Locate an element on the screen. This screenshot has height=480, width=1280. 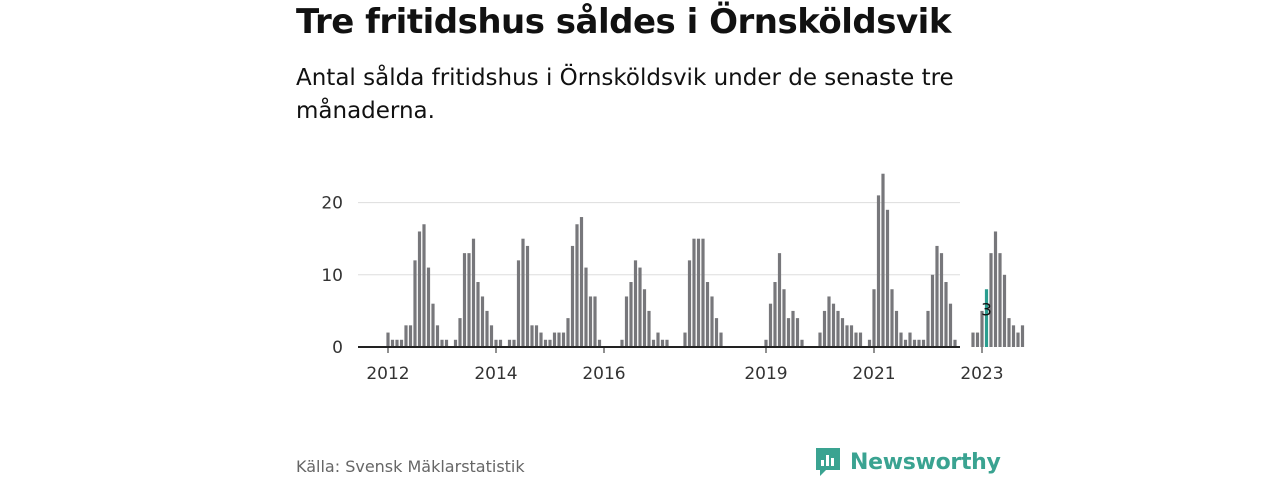
x-tick-label: 2016 is located at coordinates (603, 374).